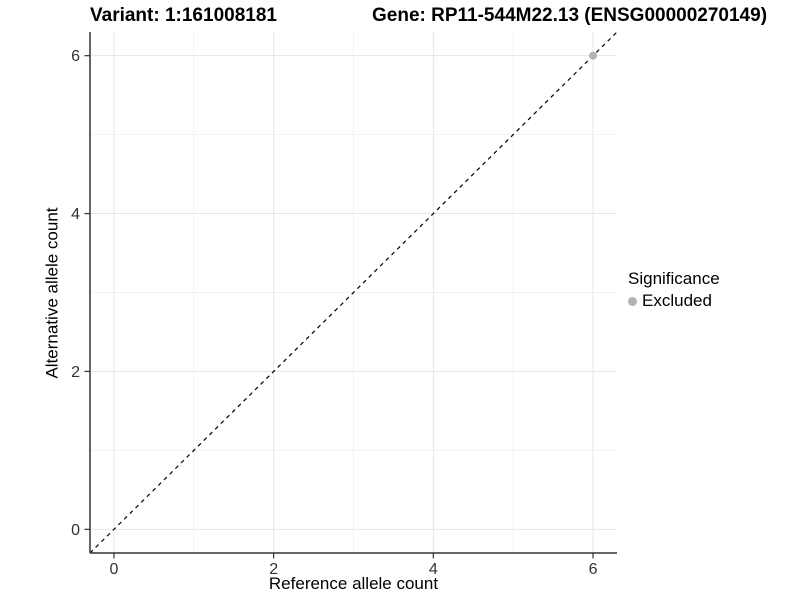  I want to click on legend-item-label: Excluded, so click(677, 300).